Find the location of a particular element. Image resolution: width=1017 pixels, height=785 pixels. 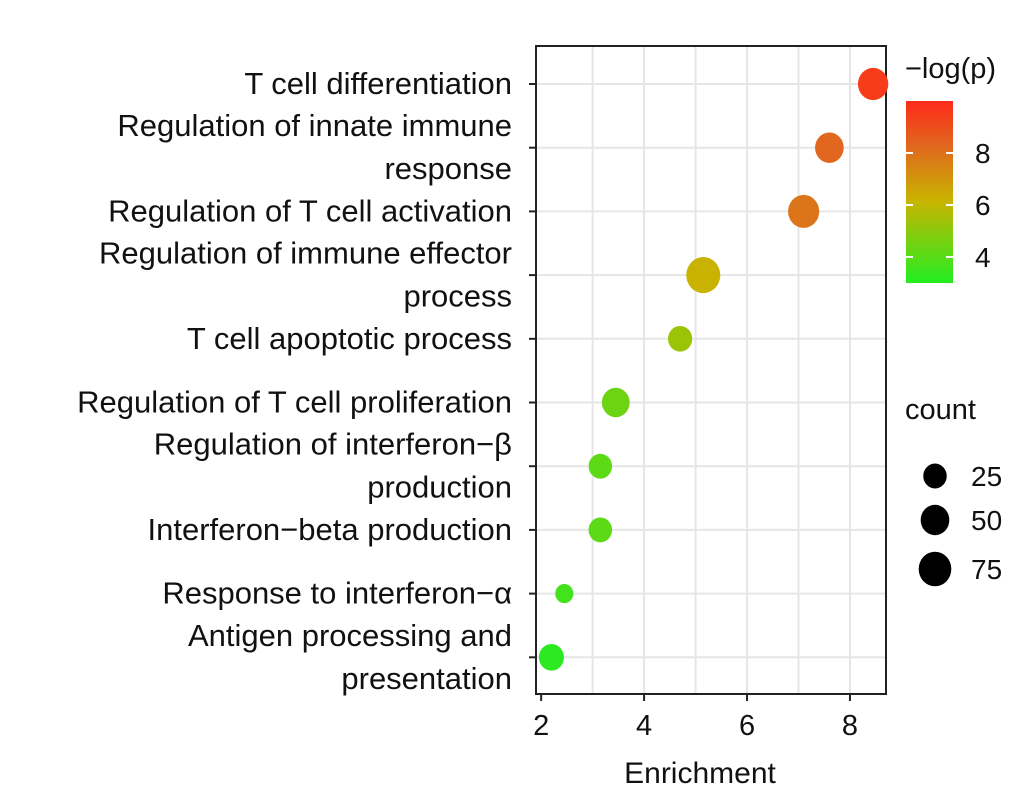

color-legend-label: 4 is located at coordinates (983, 257).